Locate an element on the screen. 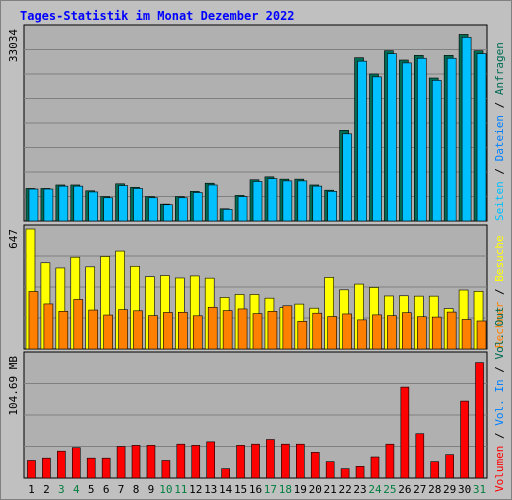 The width and height of the screenshot is (512, 500). x-tick-label: 4 is located at coordinates (76, 489).